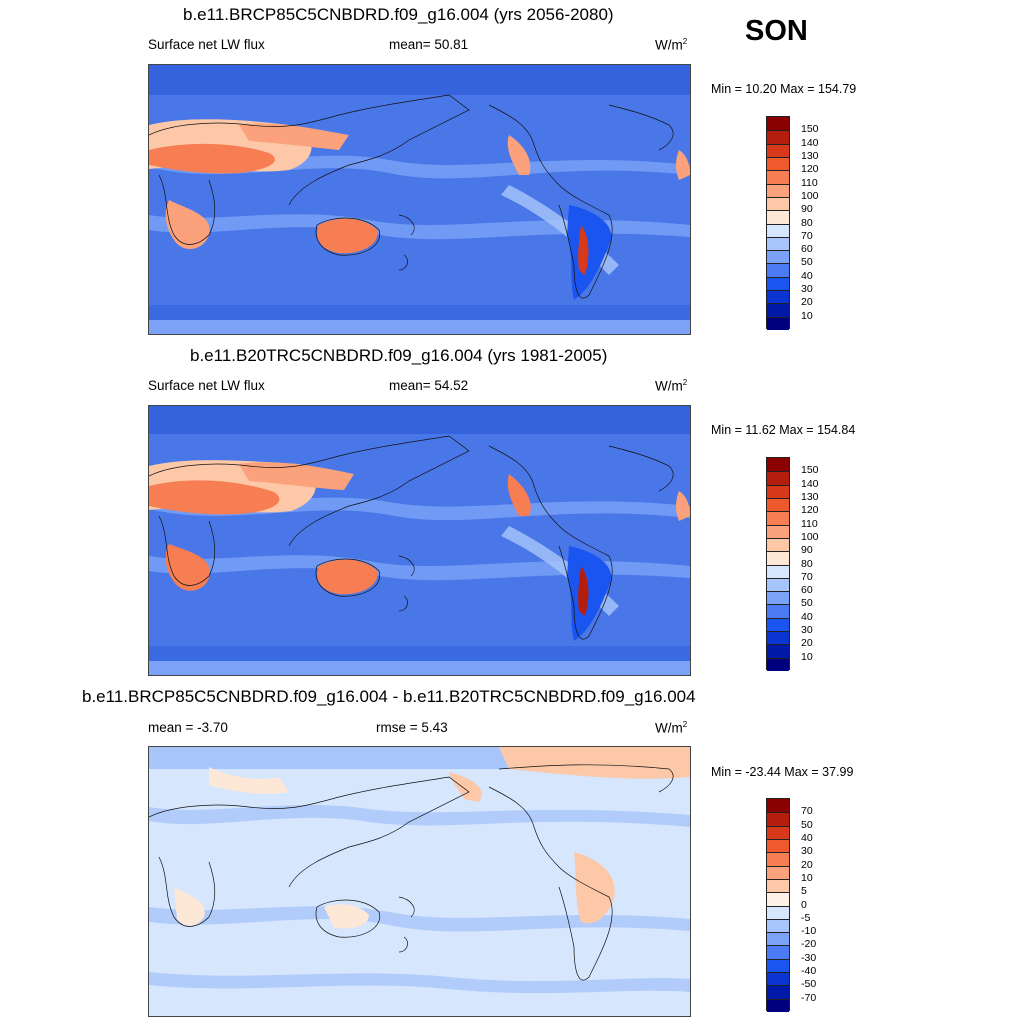 Image resolution: width=1024 pixels, height=1024 pixels. What do you see at coordinates (810, 536) in the screenshot?
I see `colorbar-tick-label: 100` at bounding box center [810, 536].